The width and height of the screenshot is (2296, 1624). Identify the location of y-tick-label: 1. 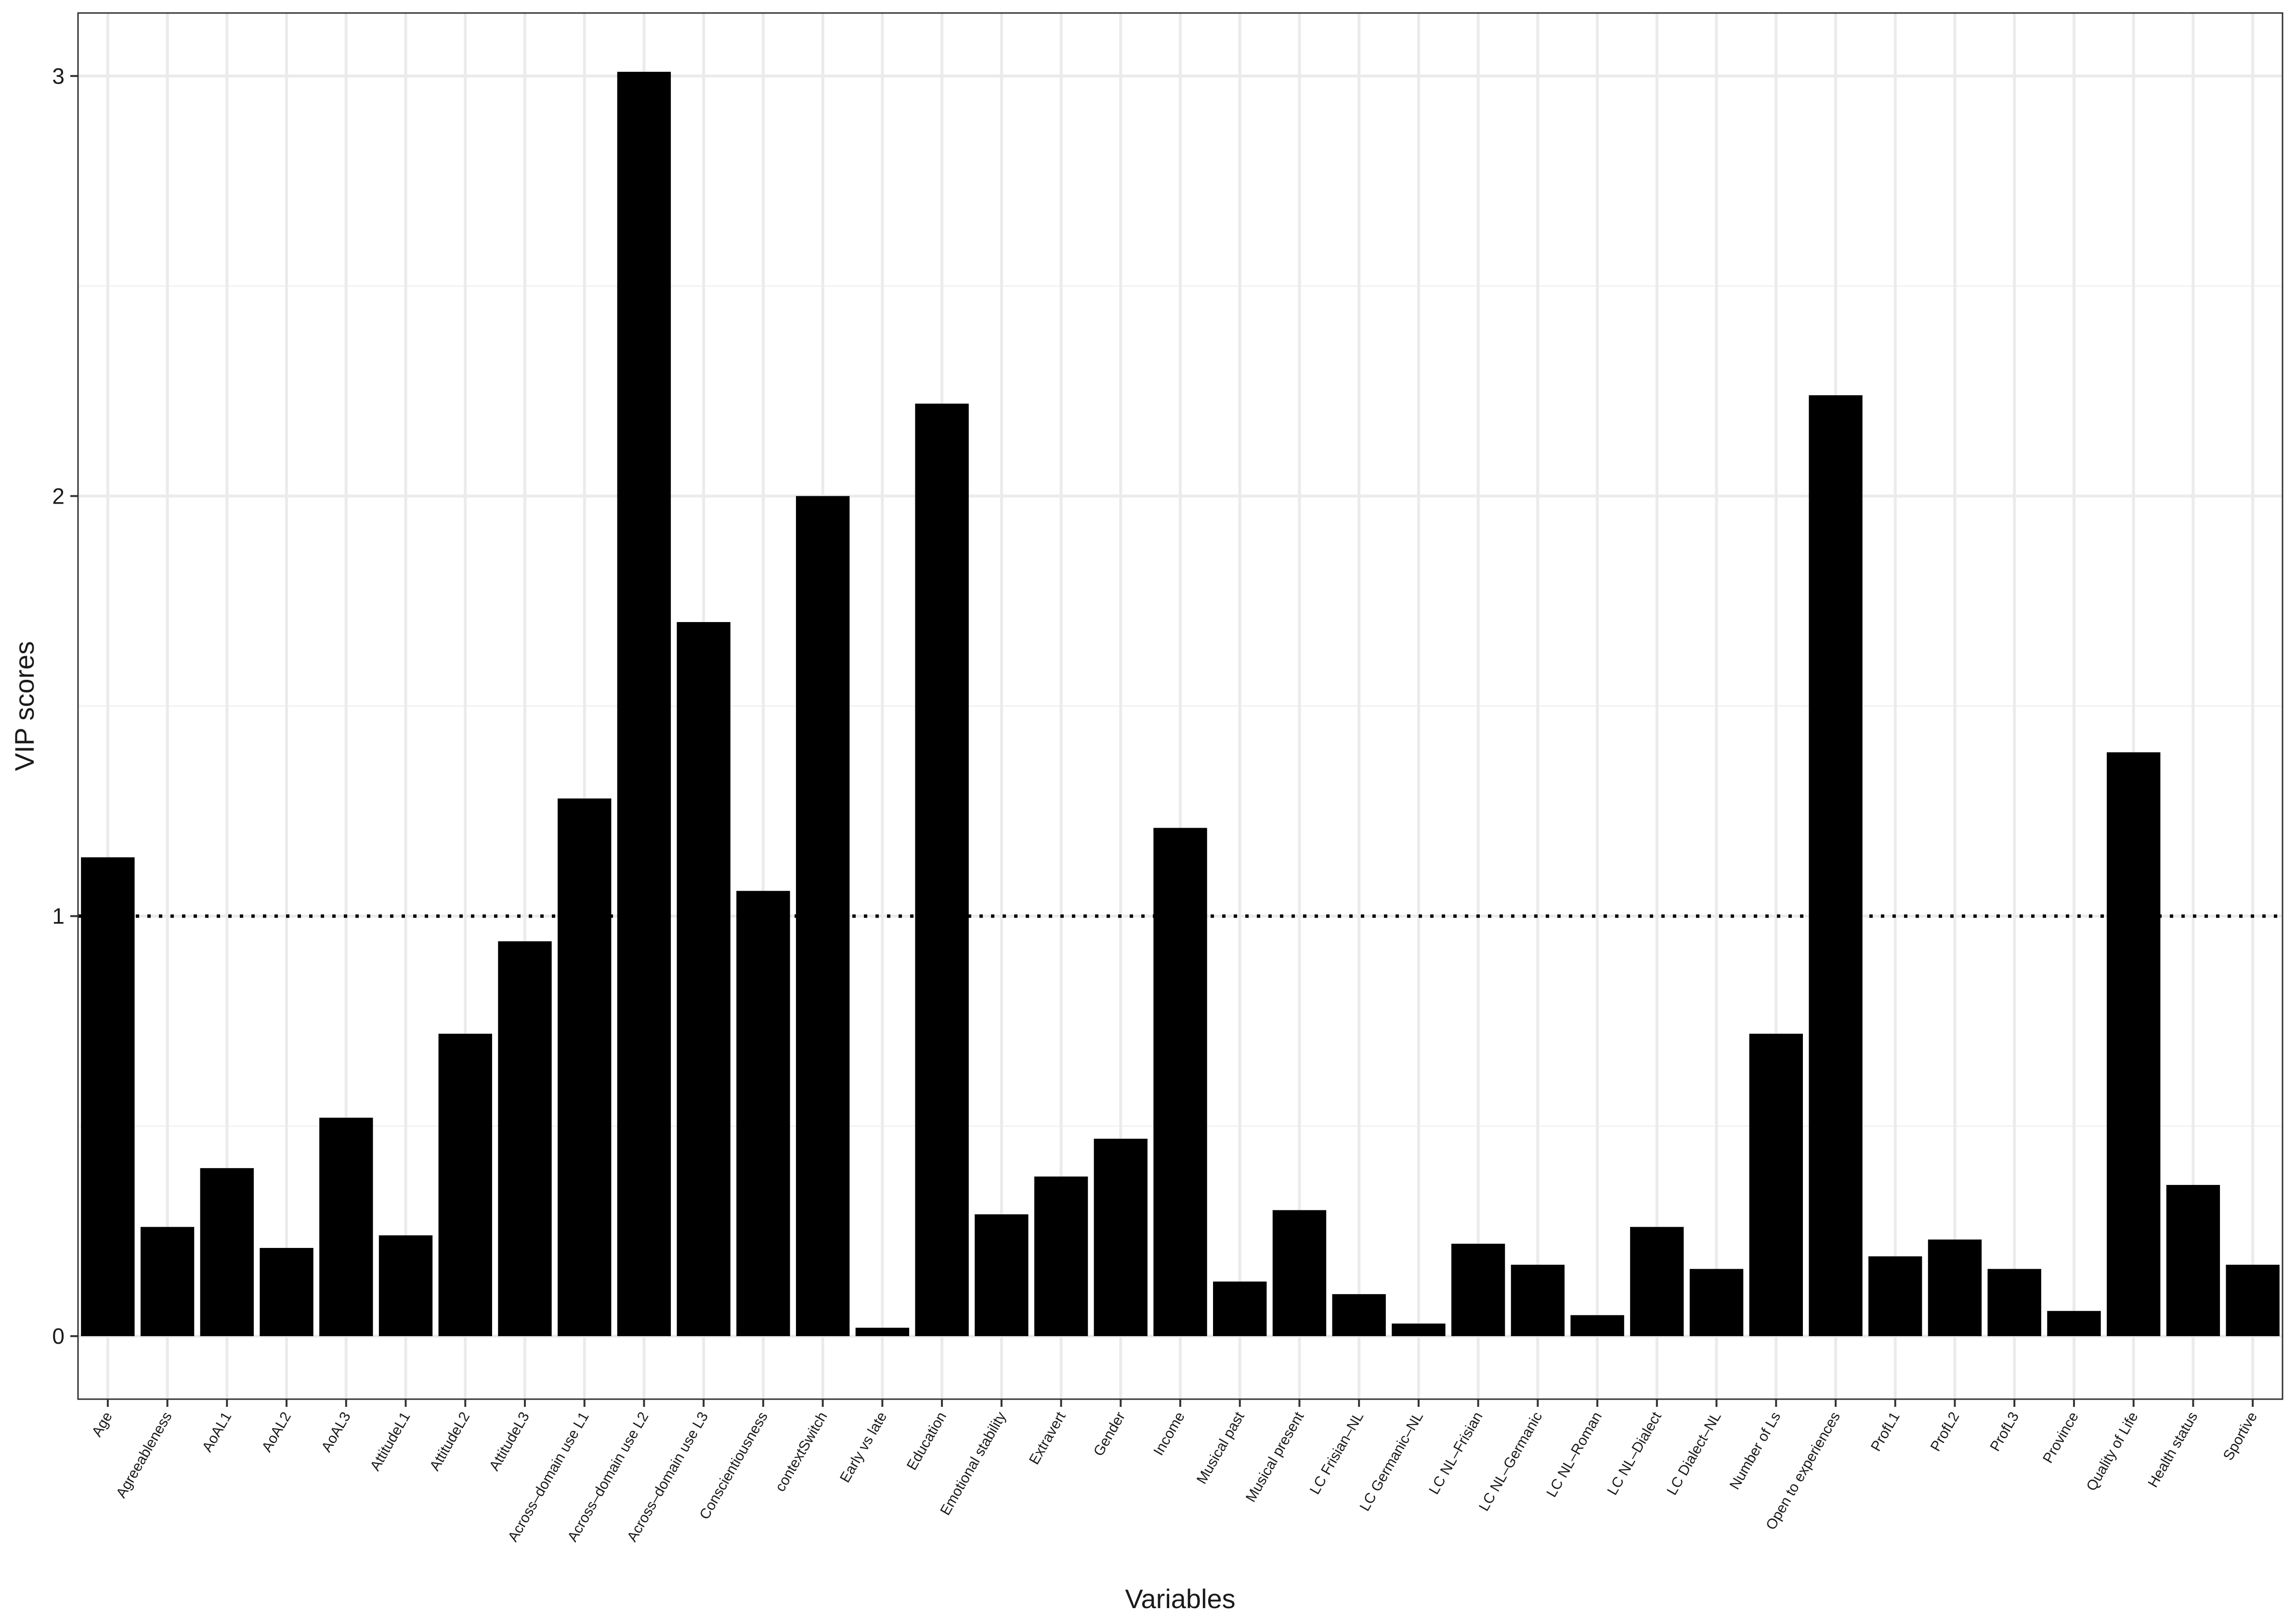
(58, 916).